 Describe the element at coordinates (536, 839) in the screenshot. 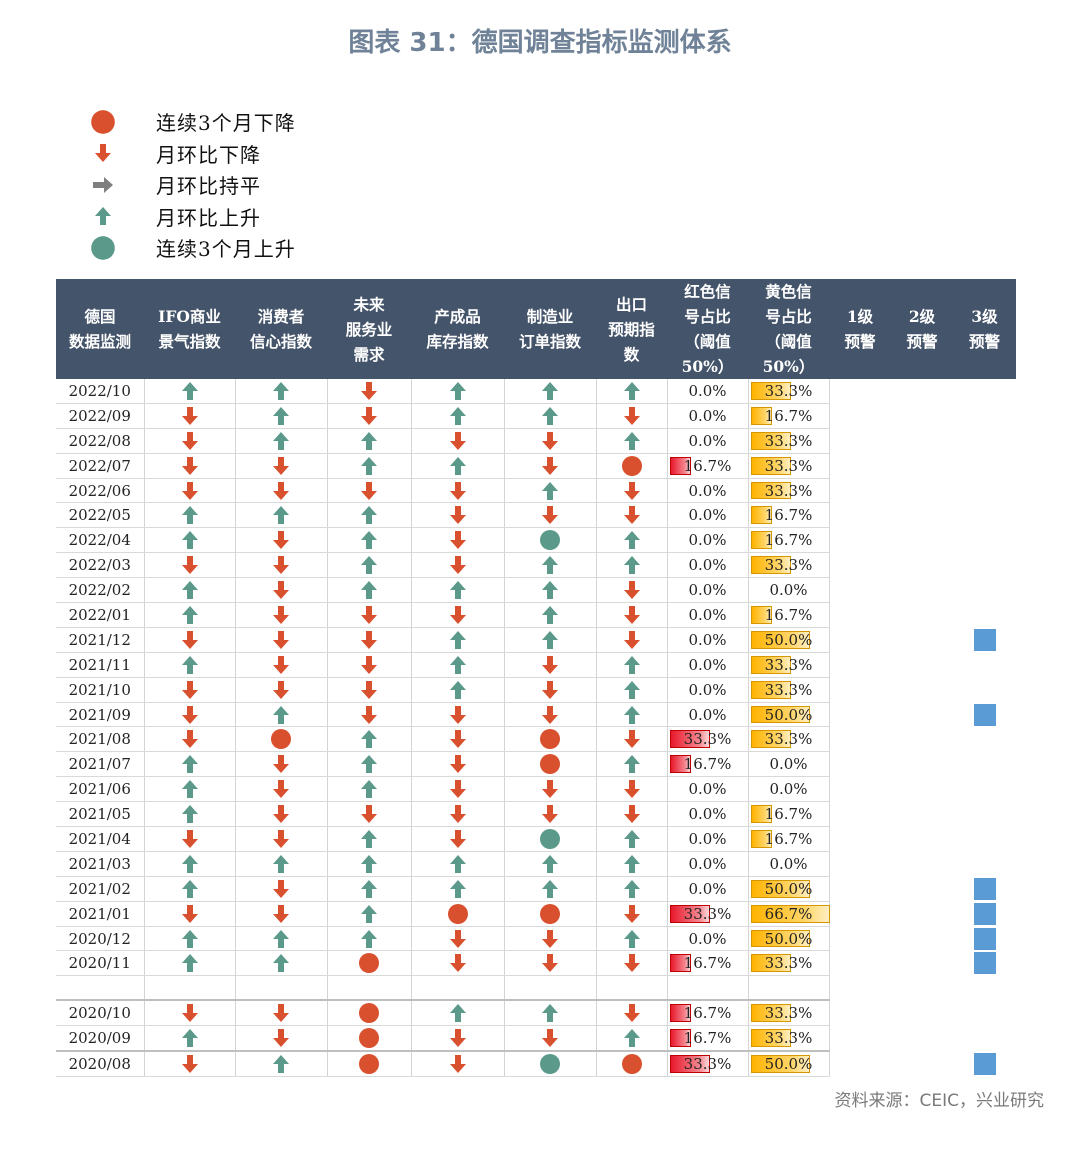

I see `table-row: 2021/04 0.0% 16.7%` at that location.